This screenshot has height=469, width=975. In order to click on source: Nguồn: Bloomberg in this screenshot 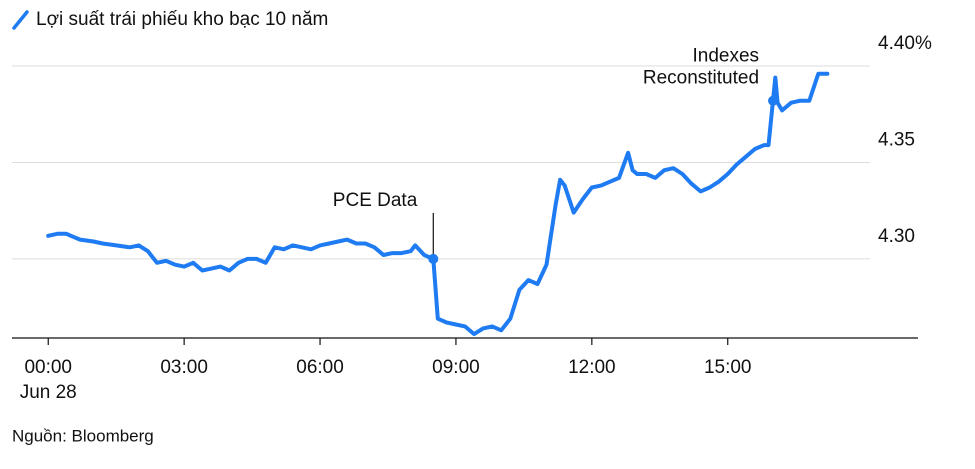, I will do `click(83, 435)`.